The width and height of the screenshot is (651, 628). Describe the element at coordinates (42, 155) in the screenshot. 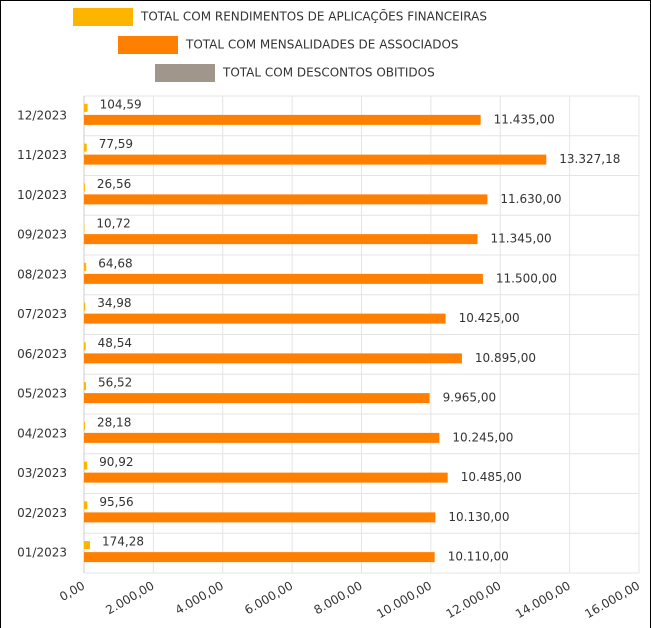

I see `y-tick-label: 11/2023` at that location.